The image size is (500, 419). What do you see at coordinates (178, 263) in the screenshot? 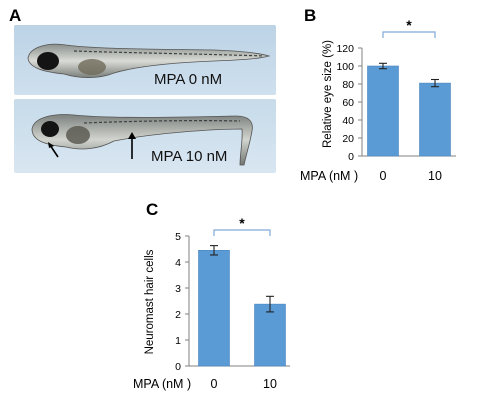
I see `y-tick-label: 4` at bounding box center [178, 263].